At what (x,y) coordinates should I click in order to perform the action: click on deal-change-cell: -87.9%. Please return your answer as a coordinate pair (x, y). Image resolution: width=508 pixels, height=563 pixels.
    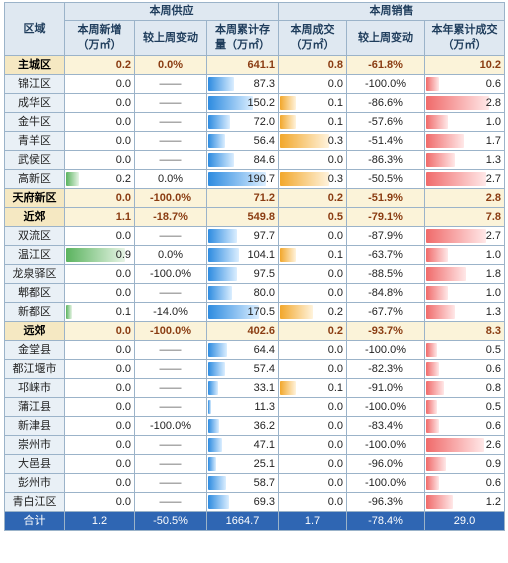
    Looking at the image, I should click on (385, 236).